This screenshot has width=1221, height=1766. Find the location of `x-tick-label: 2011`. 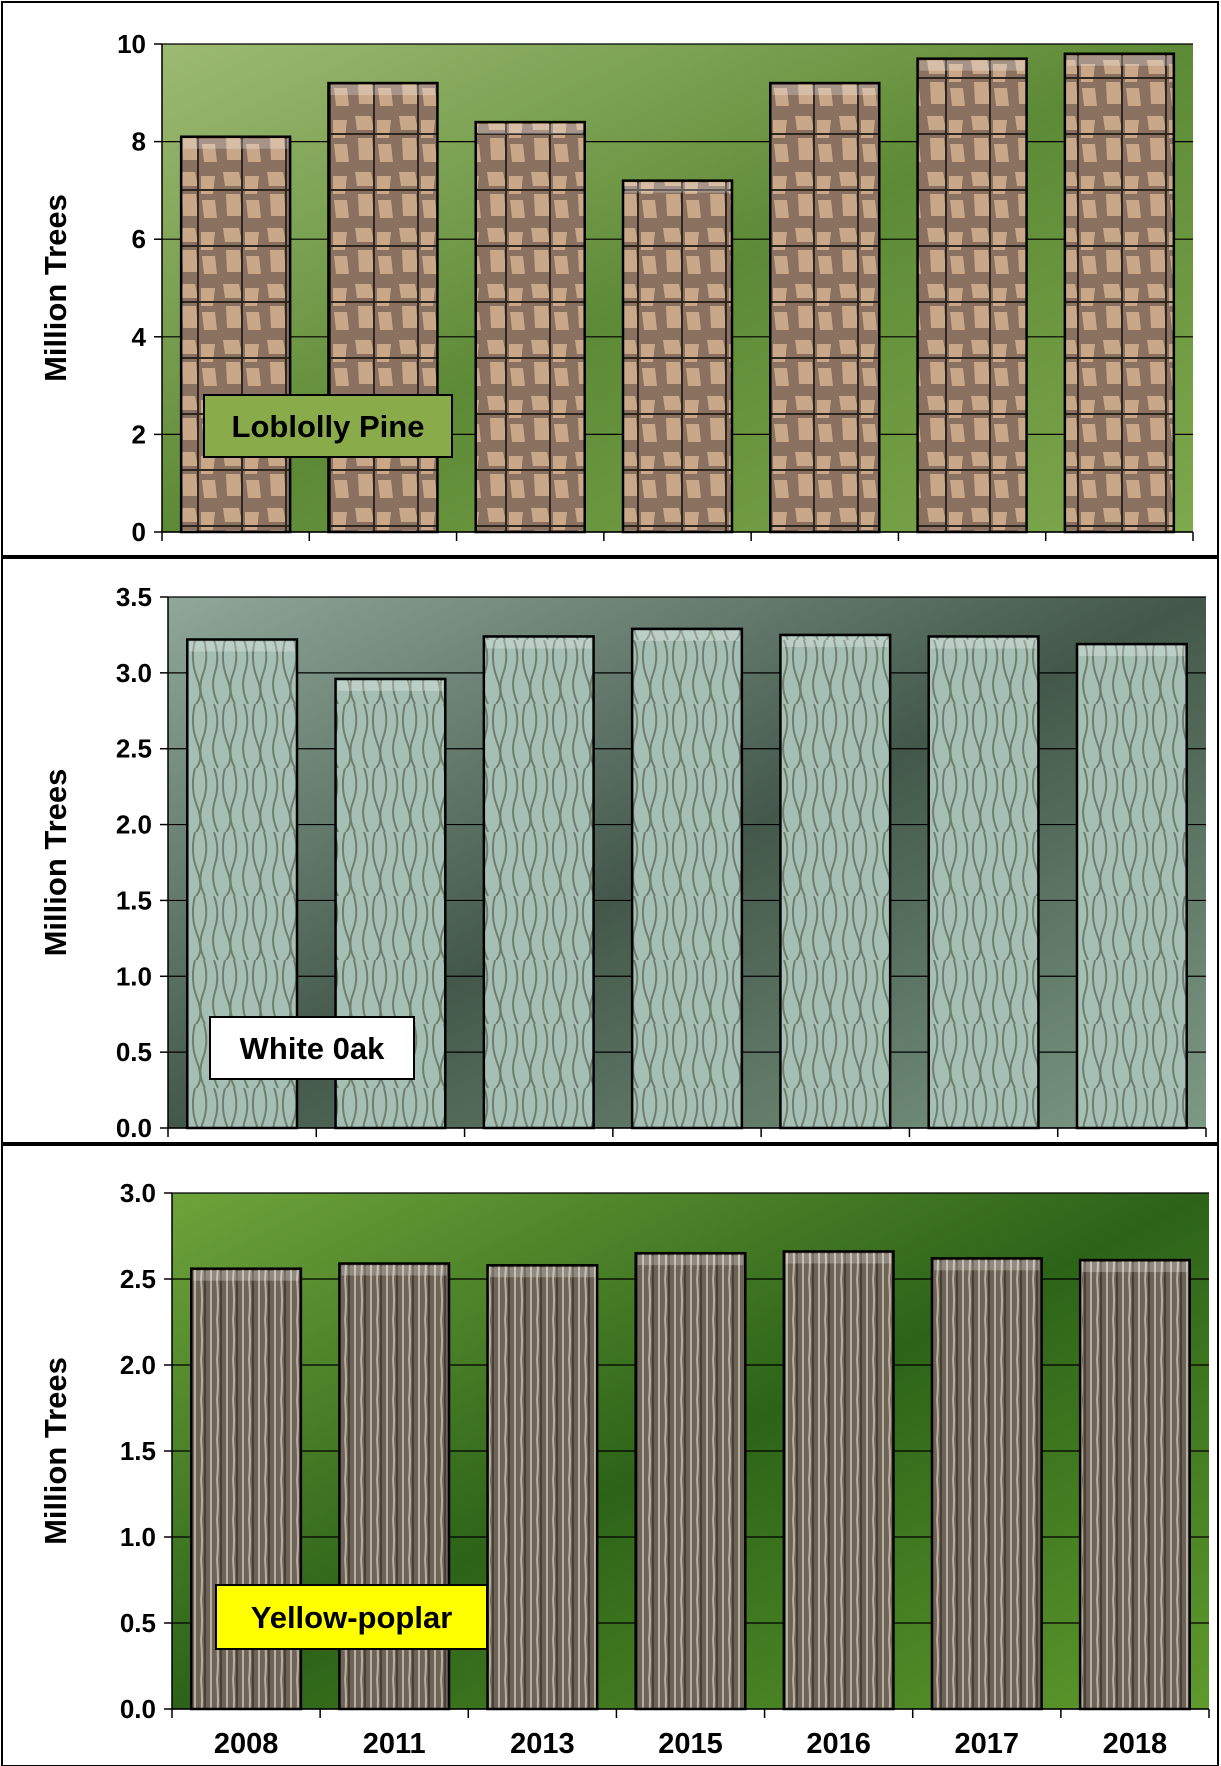

x-tick-label: 2011 is located at coordinates (394, 1744).